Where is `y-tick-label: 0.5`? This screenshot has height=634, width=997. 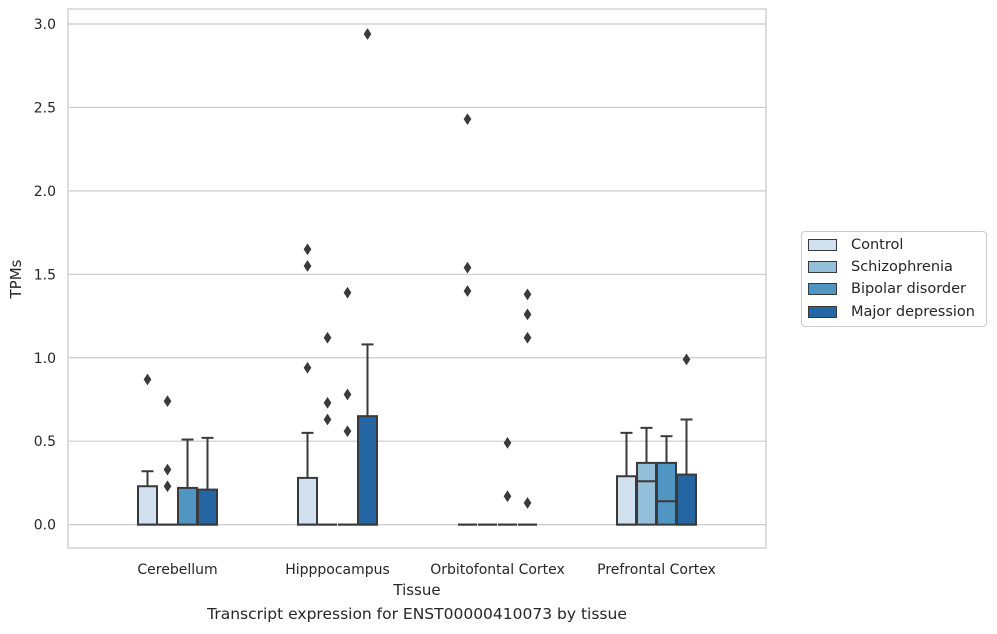
y-tick-label: 0.5 is located at coordinates (45, 442).